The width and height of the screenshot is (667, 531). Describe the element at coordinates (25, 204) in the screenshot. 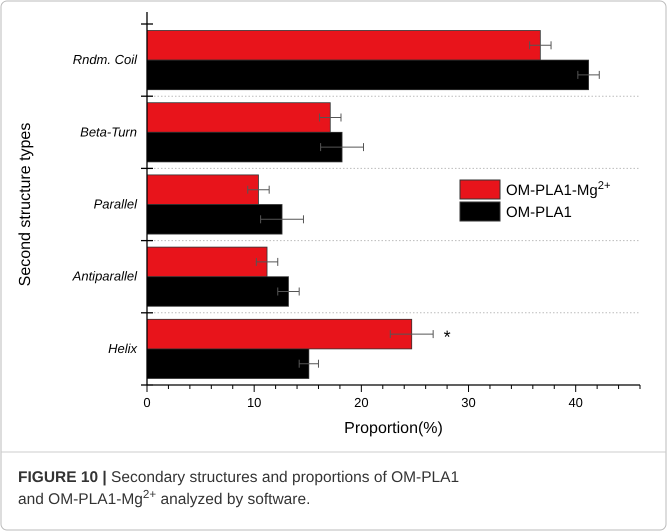

I see `y-axis-title: Second structure types` at that location.